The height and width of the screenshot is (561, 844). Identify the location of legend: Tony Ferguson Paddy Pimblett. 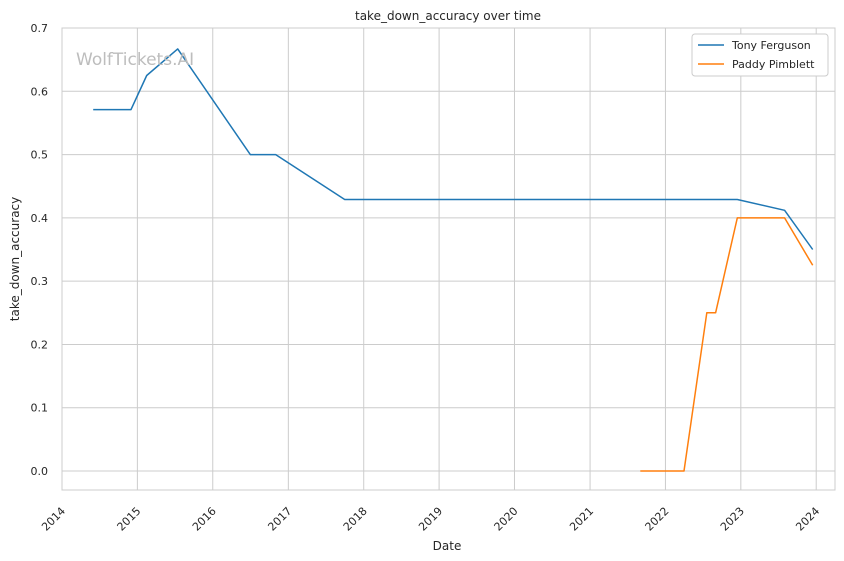
(760, 55).